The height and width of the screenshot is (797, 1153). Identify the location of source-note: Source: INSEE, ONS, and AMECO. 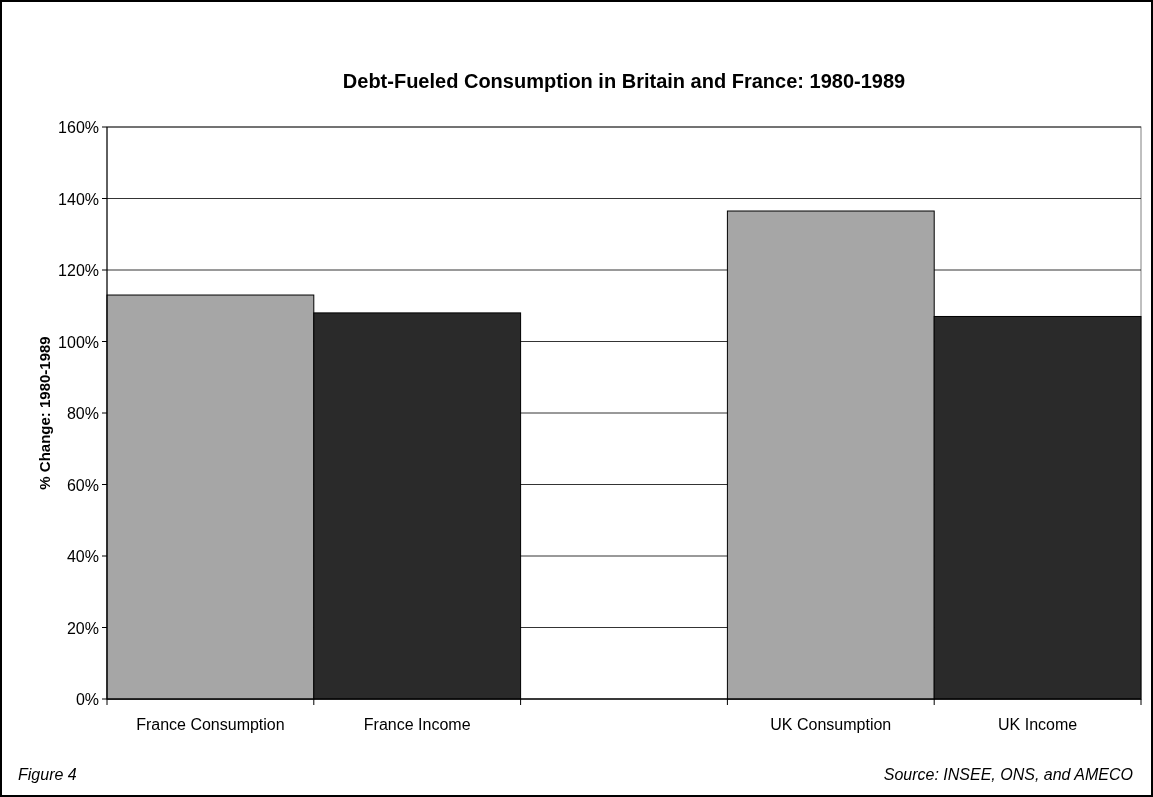
(1008, 774).